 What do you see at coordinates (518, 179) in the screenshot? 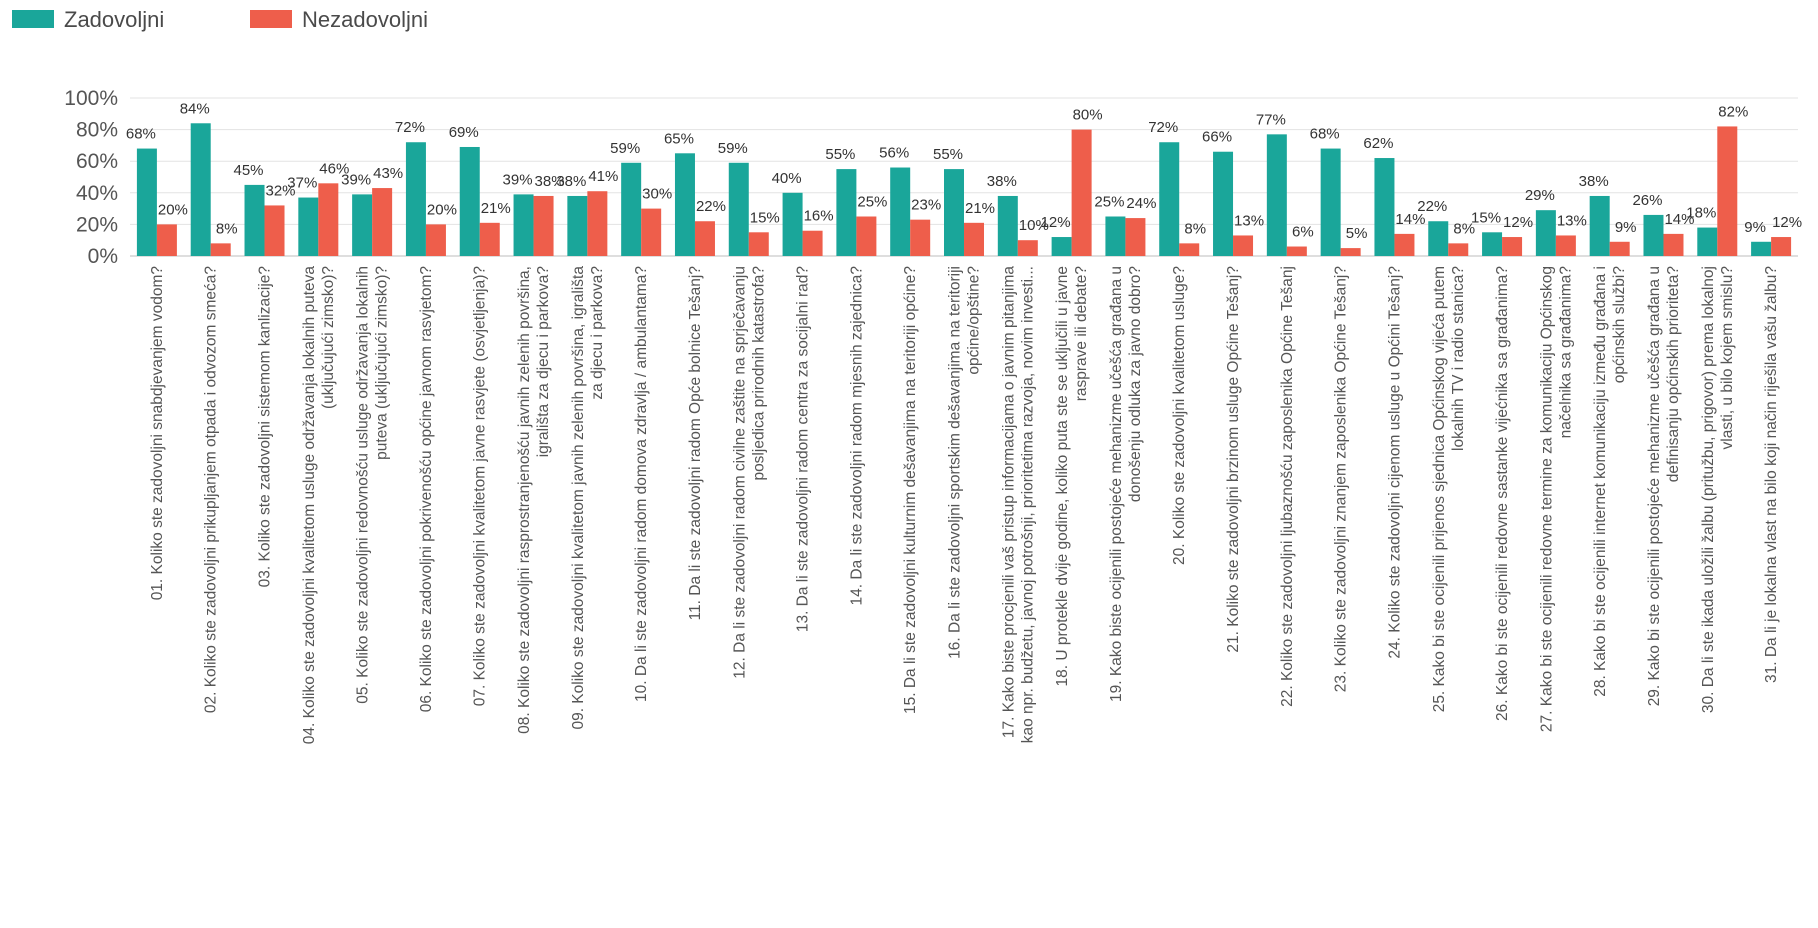
I see `label-zadovoljni-8: 39%` at bounding box center [518, 179].